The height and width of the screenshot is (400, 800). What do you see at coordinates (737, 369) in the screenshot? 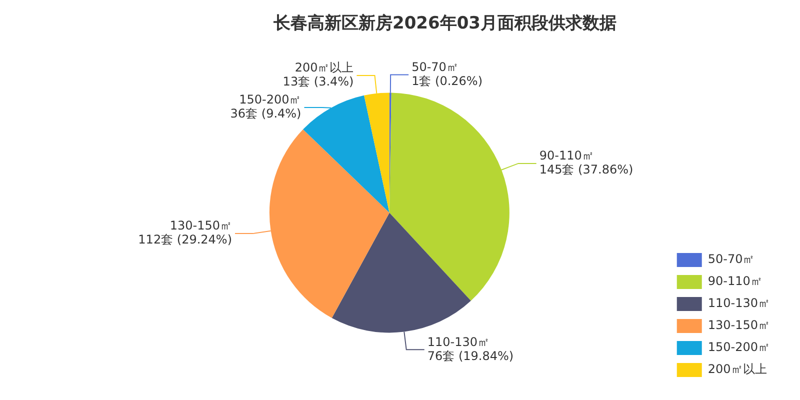
I see `legend-label: 200㎡以上` at bounding box center [737, 369].